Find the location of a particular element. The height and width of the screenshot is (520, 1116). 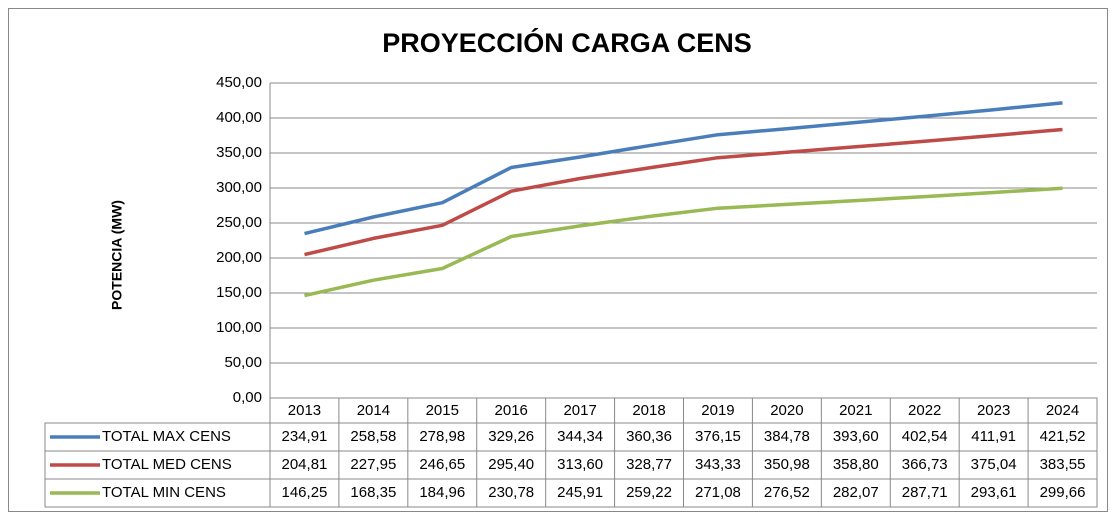

table-value: 343,33 is located at coordinates (718, 464).